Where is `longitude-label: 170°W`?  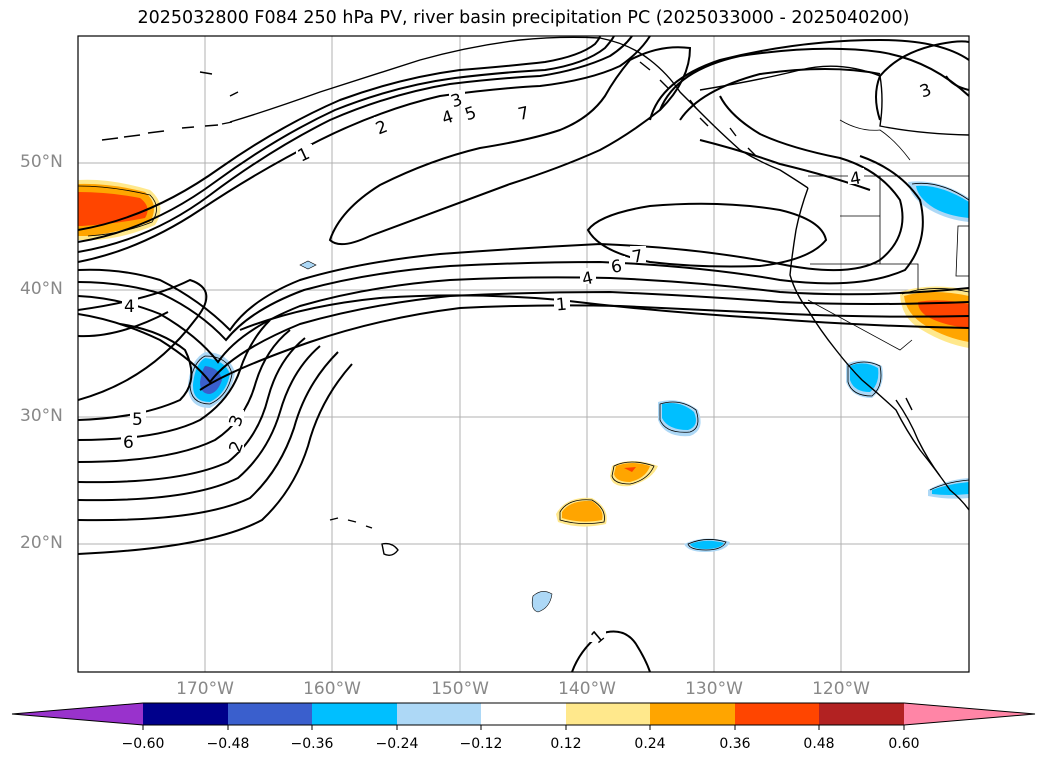
longitude-label: 170°W is located at coordinates (205, 689).